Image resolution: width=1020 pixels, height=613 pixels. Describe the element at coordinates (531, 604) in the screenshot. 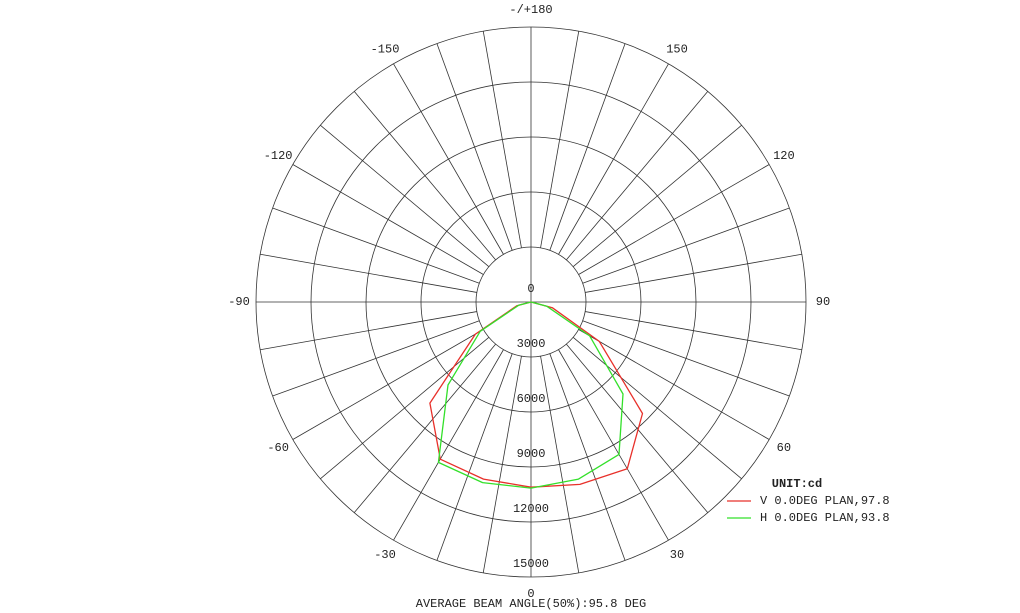

I see `footer: AVERAGE BEAM ANGLE(50%):95.8 DEG` at that location.